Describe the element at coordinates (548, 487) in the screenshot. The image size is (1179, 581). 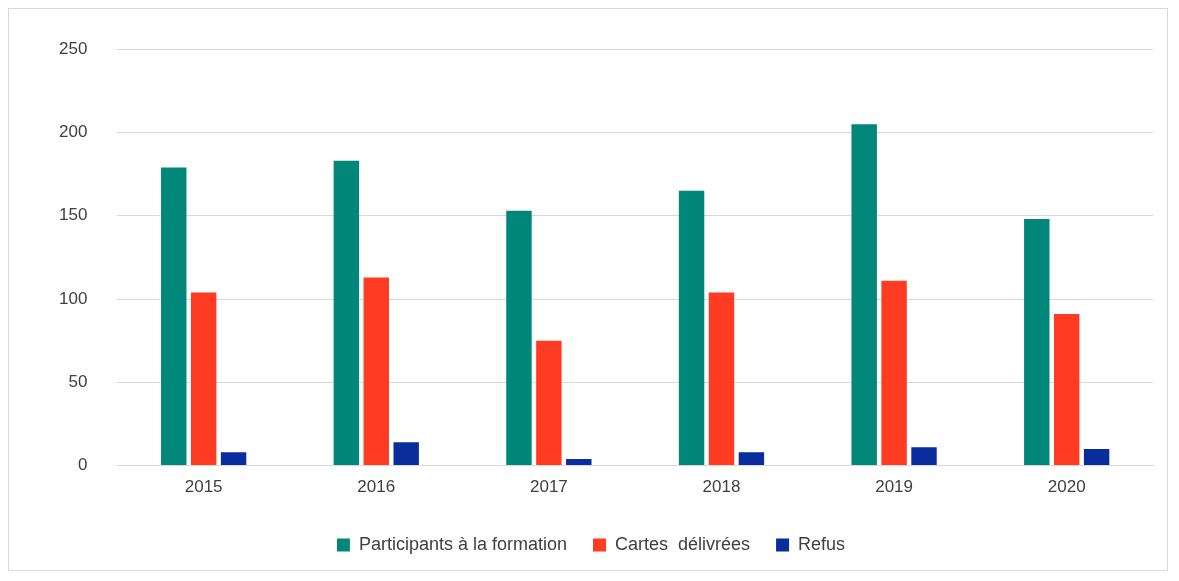
I see `x-tick-label: 2017` at that location.